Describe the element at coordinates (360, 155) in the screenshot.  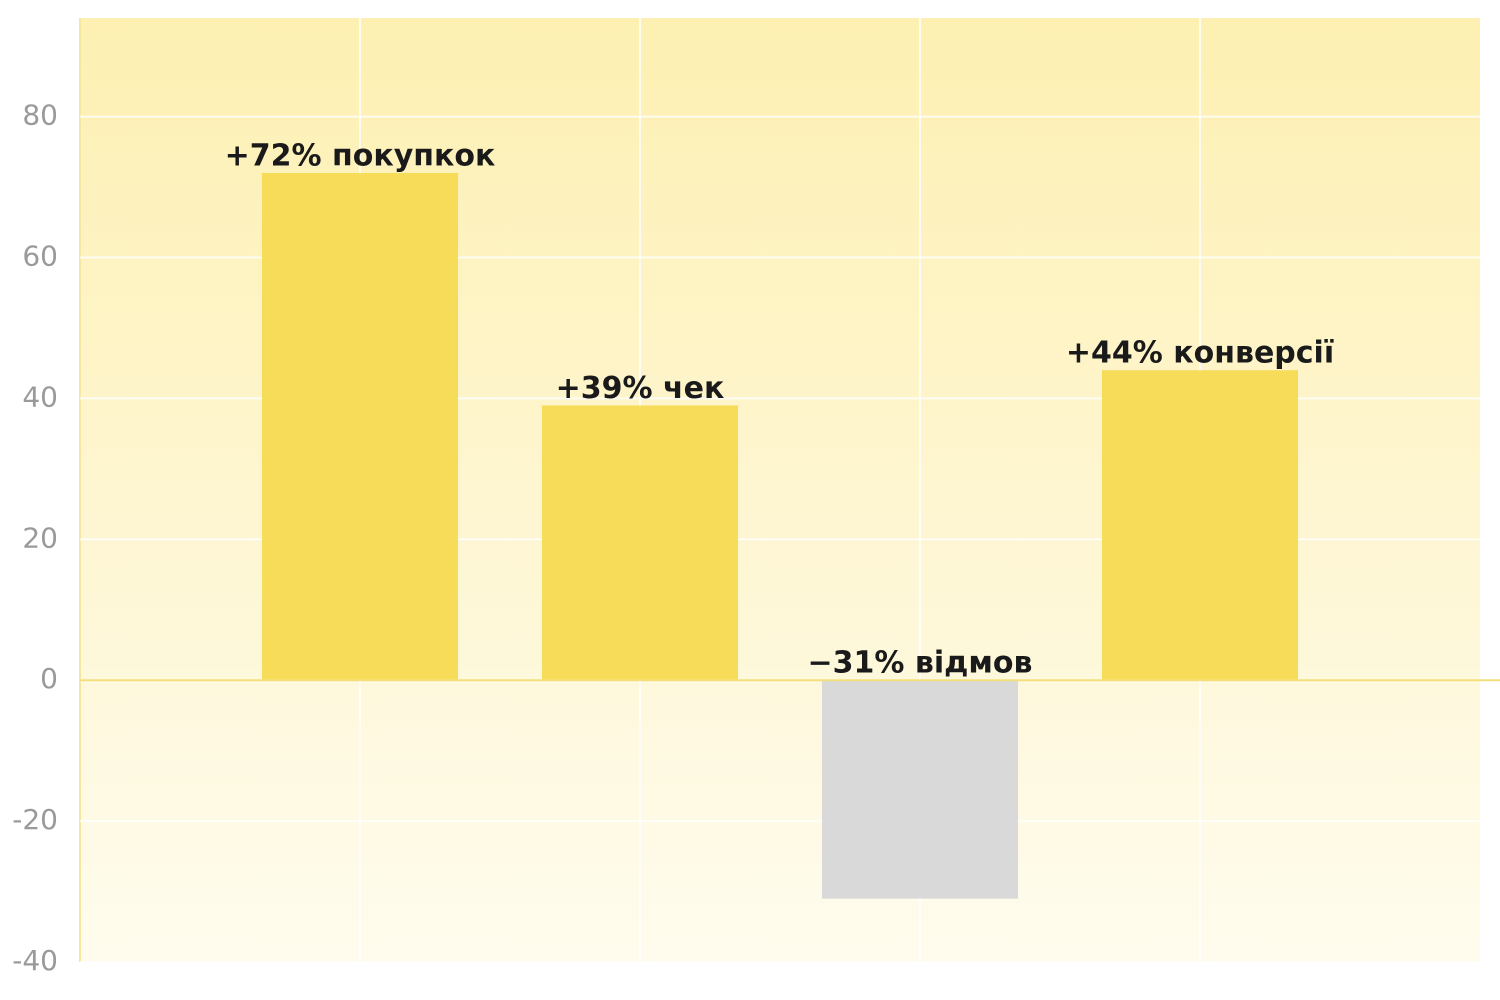
I see `data-label: +72% покупкок` at that location.